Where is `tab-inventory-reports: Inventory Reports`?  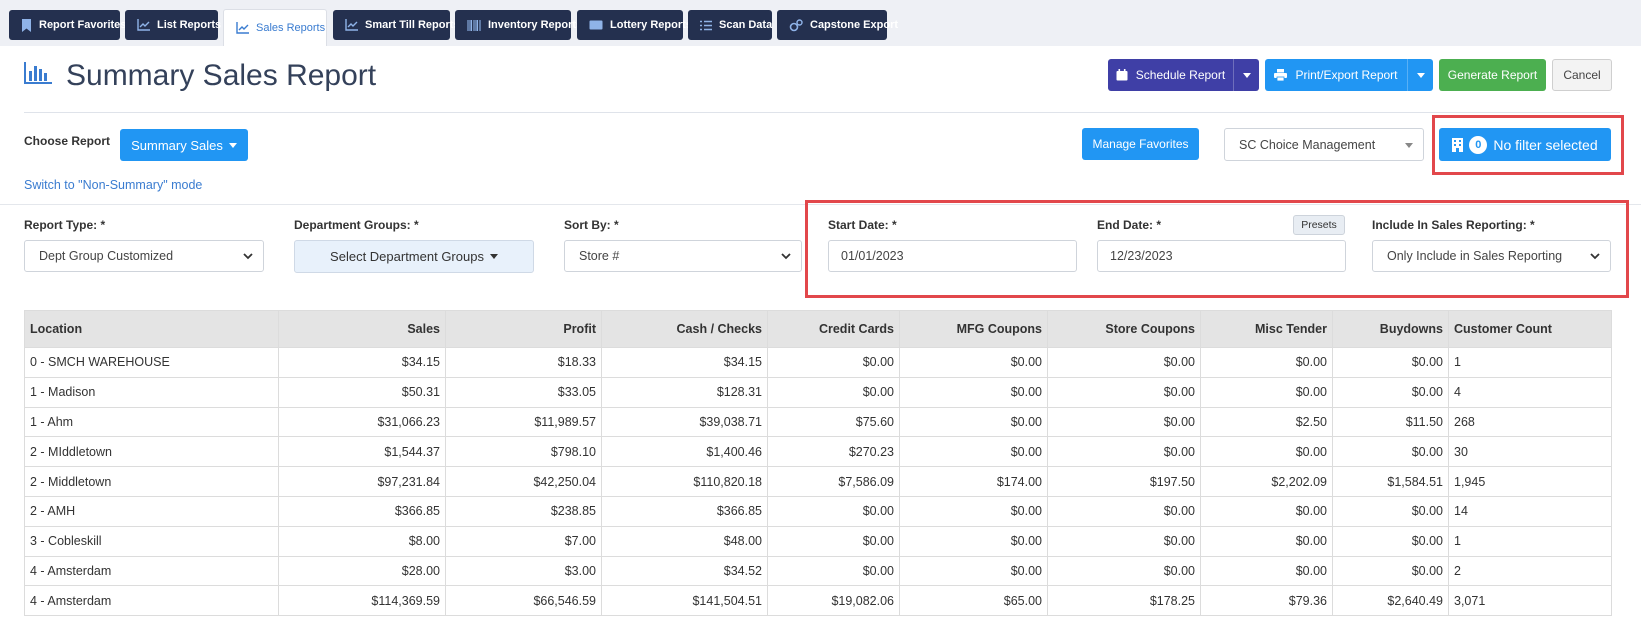 tab-inventory-reports: Inventory Reports is located at coordinates (518, 25).